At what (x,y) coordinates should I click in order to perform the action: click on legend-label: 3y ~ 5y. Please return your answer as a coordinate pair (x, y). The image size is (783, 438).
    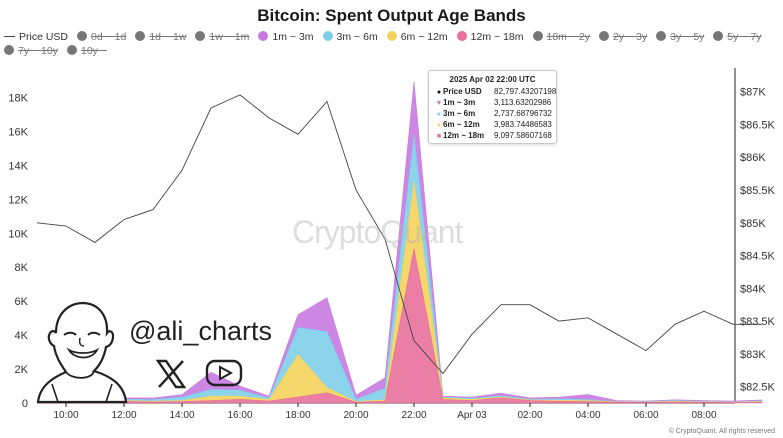
    Looking at the image, I should click on (687, 37).